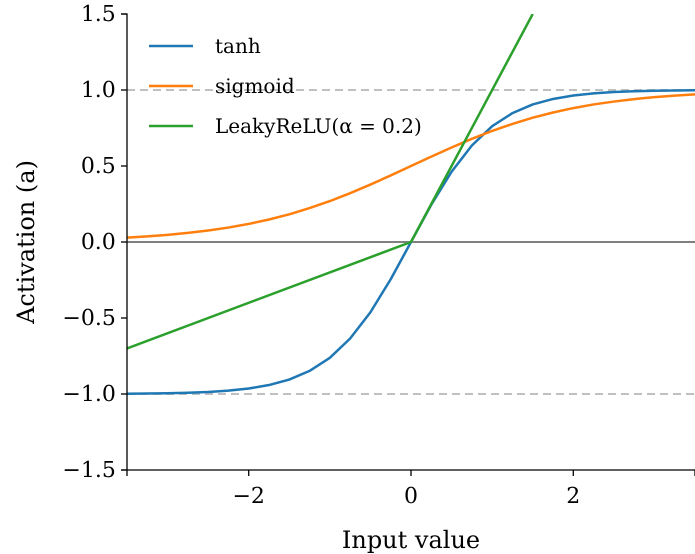  I want to click on legend-label: LeakyReLU(α = 0.2), so click(318, 126).